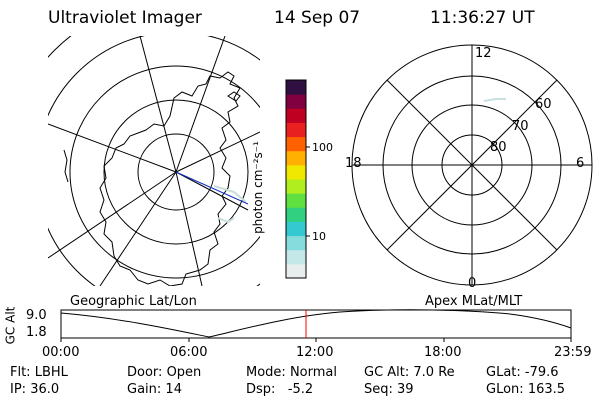  What do you see at coordinates (35, 389) in the screenshot?
I see `status-ip: IP: 36.0` at bounding box center [35, 389].